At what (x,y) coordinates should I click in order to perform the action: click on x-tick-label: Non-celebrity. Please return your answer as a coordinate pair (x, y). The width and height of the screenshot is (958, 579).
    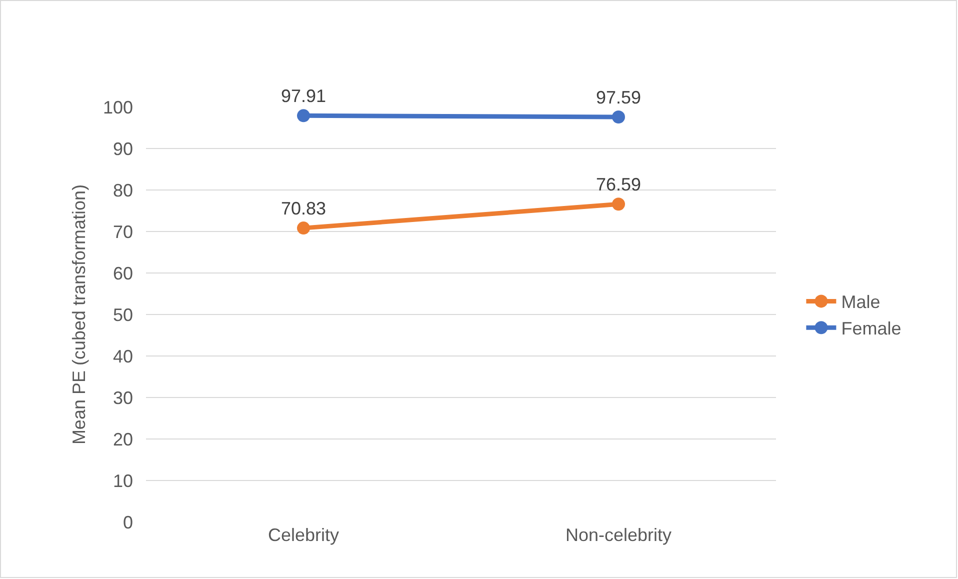
    Looking at the image, I should click on (618, 535).